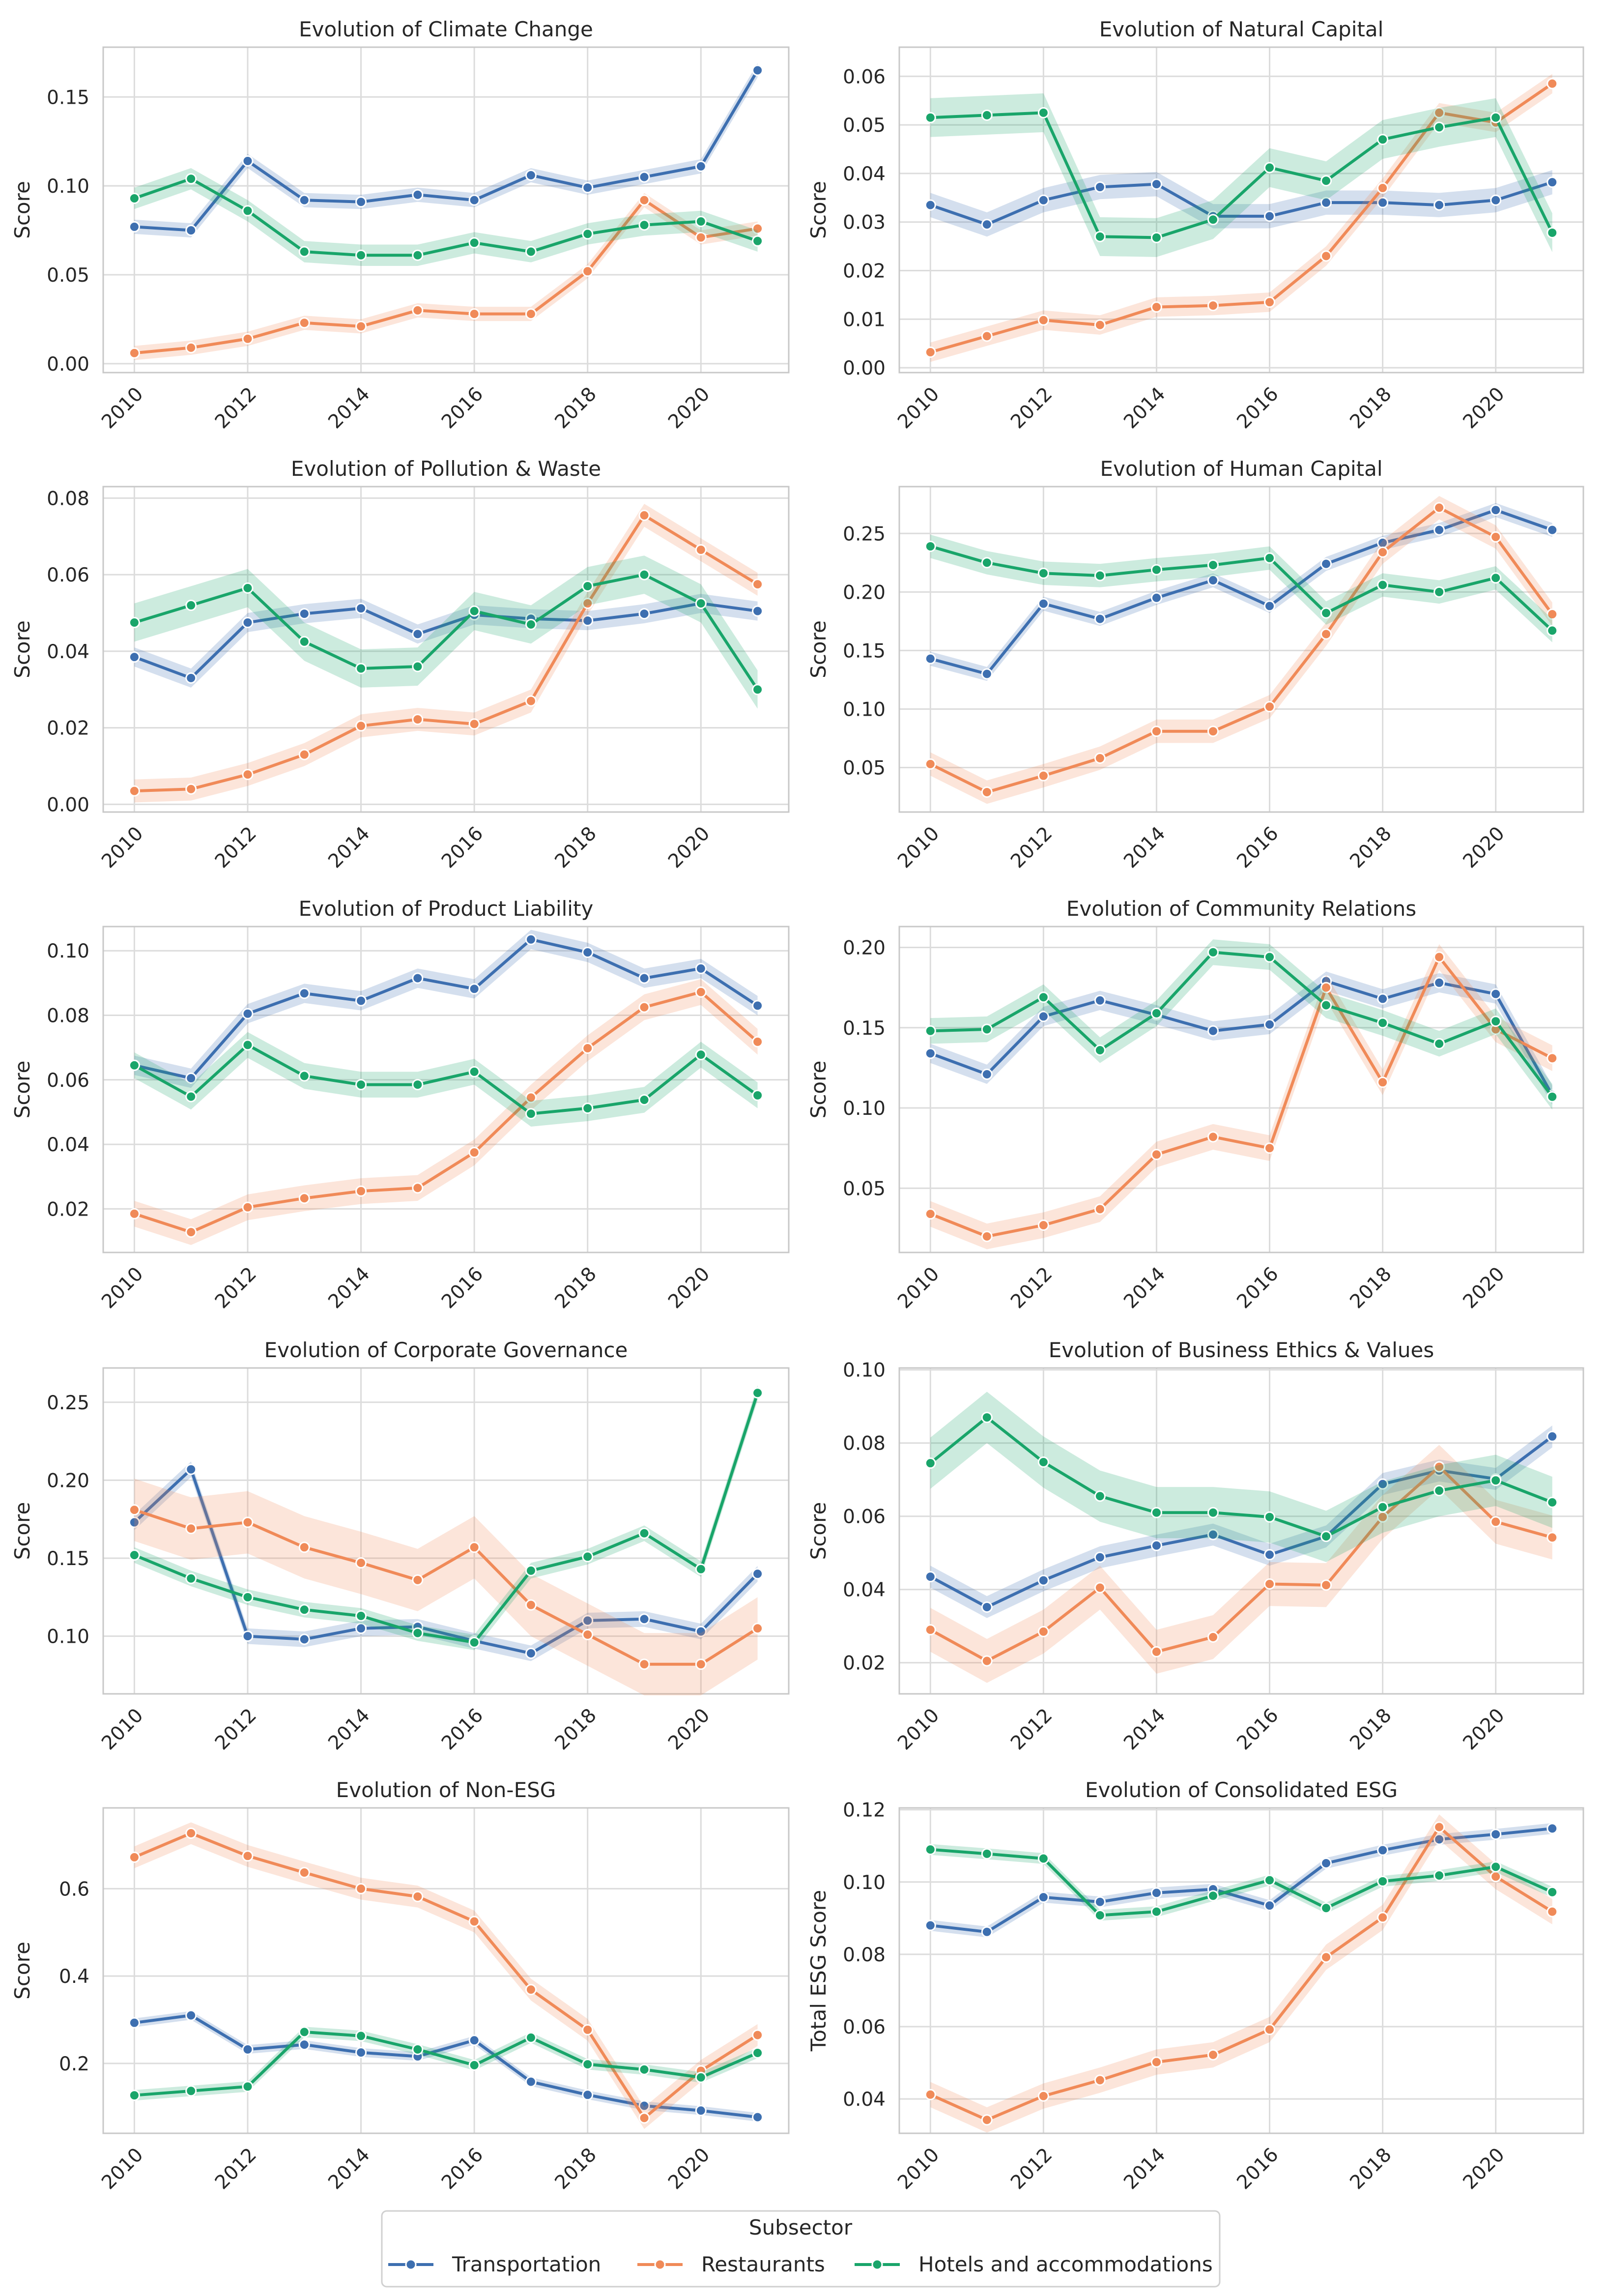 The image size is (1604, 2296). What do you see at coordinates (446, 1790) in the screenshot?
I see `chart-title: Evolution of Non-ESG` at bounding box center [446, 1790].